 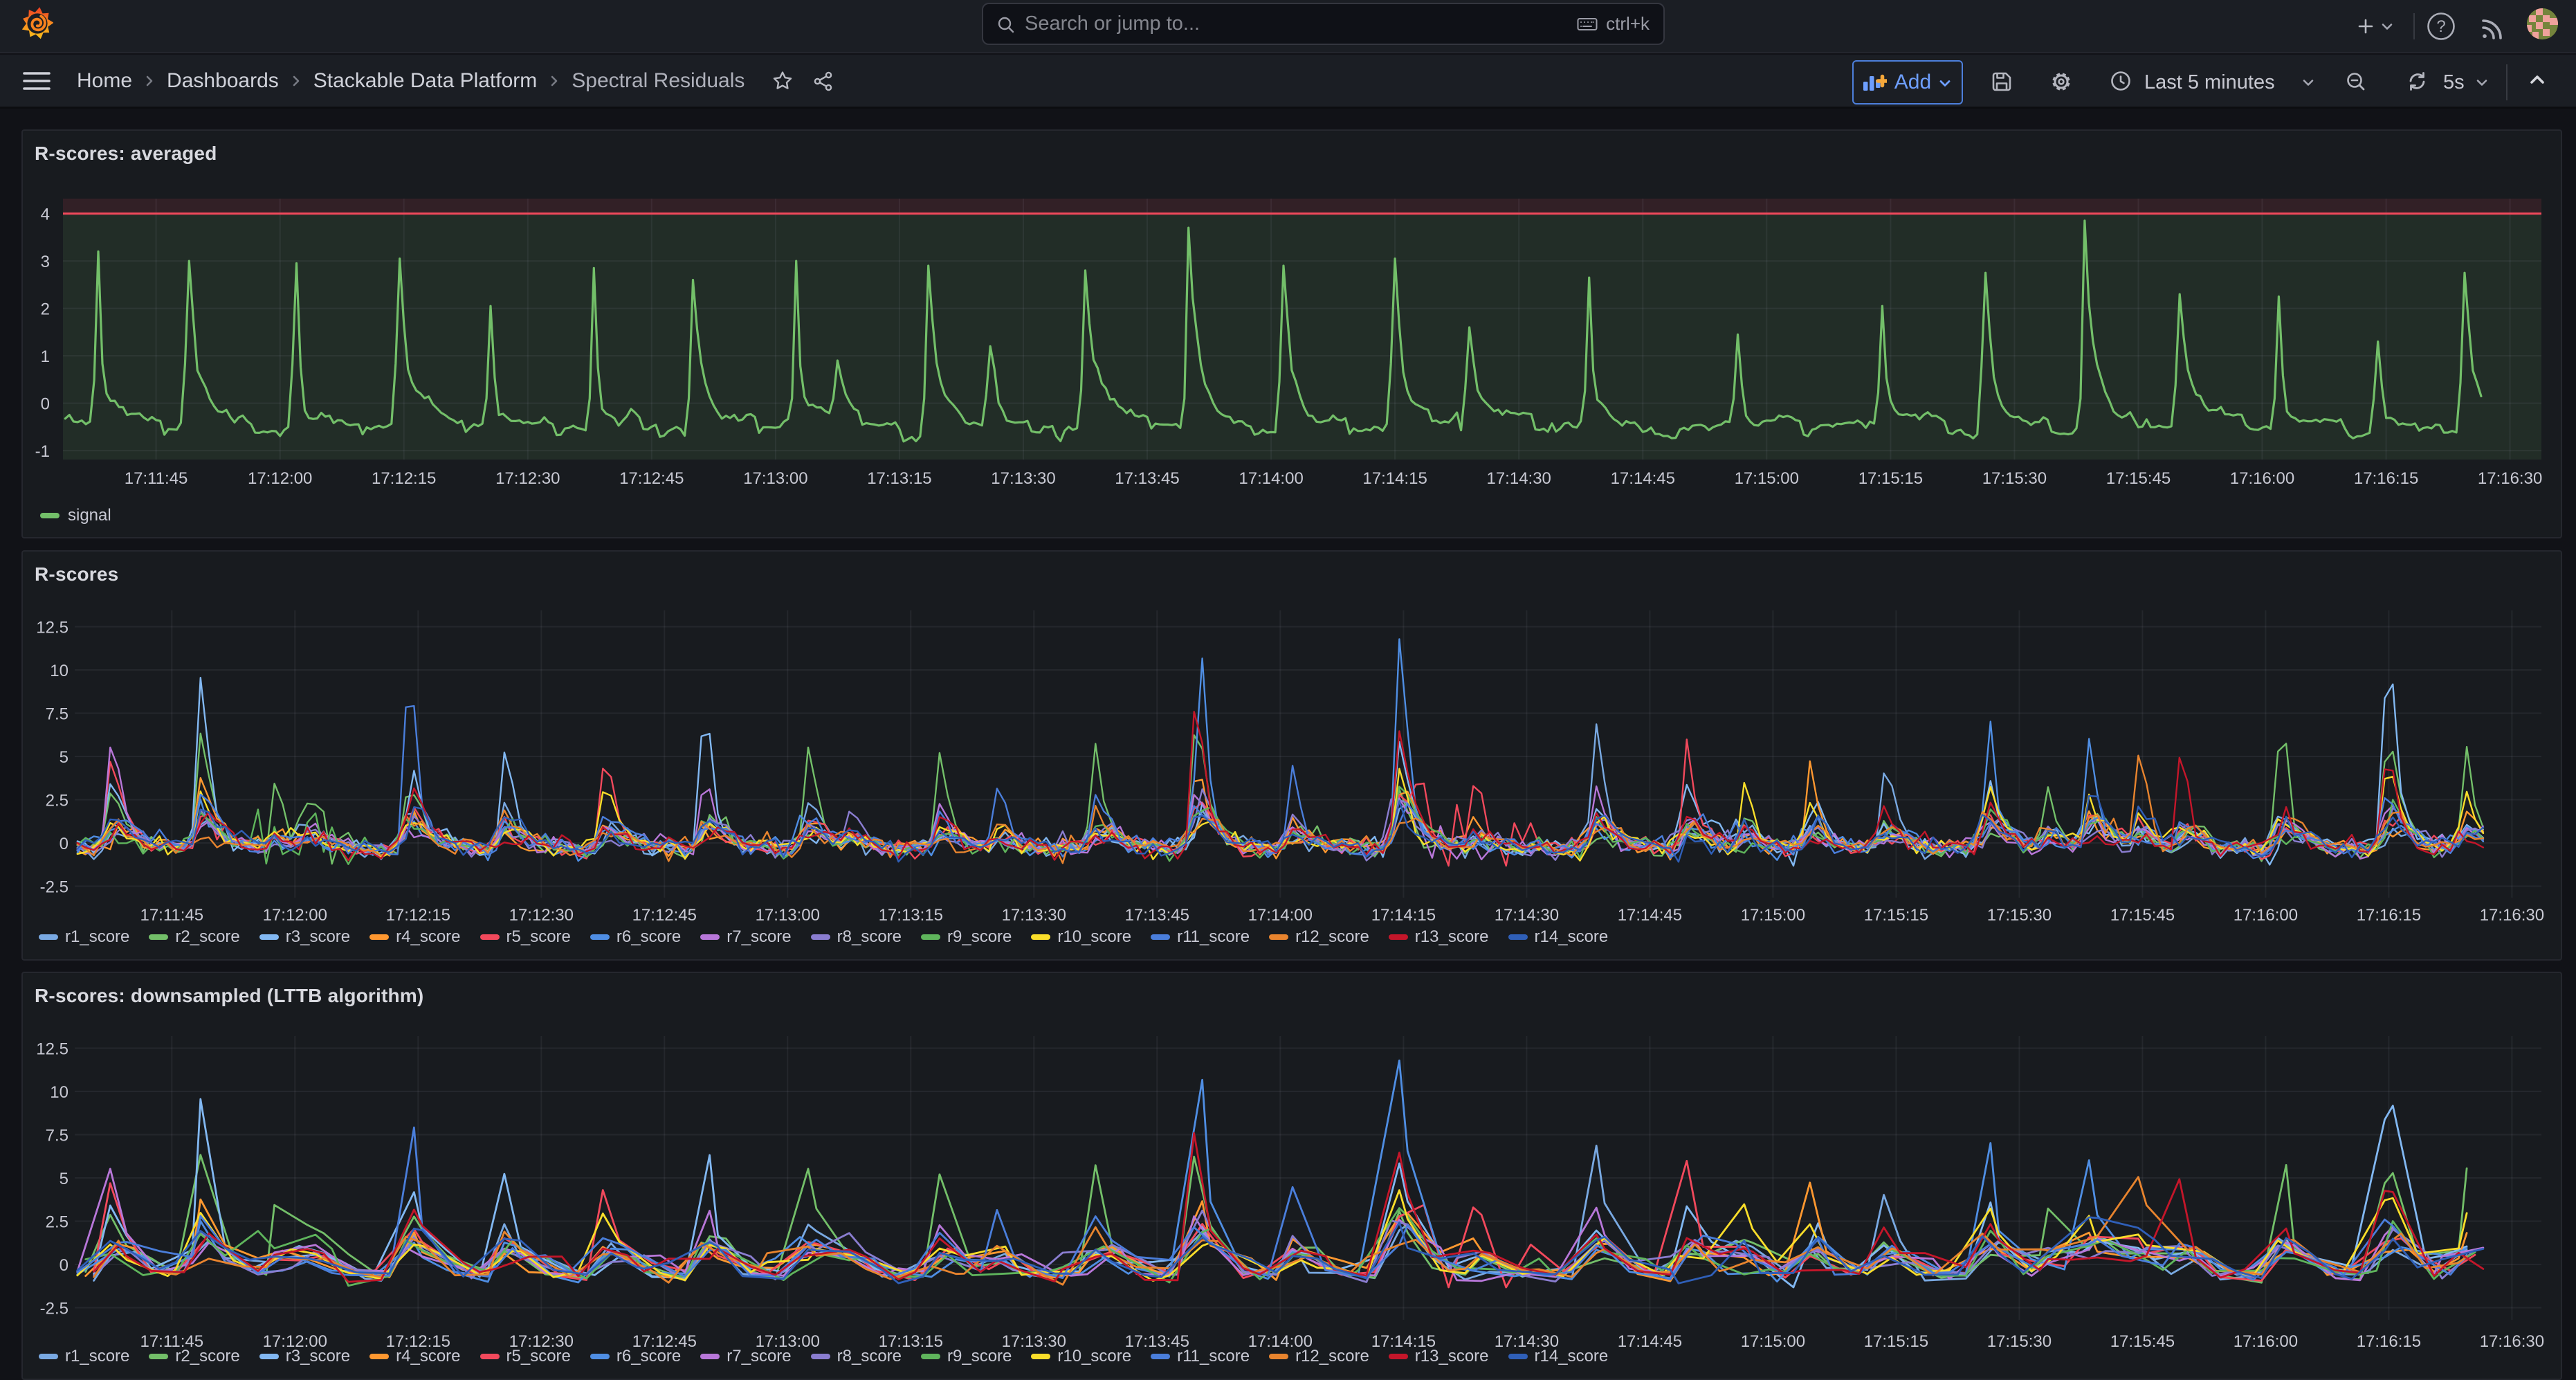 What do you see at coordinates (45, 310) in the screenshot?
I see `svg-text: 2` at bounding box center [45, 310].